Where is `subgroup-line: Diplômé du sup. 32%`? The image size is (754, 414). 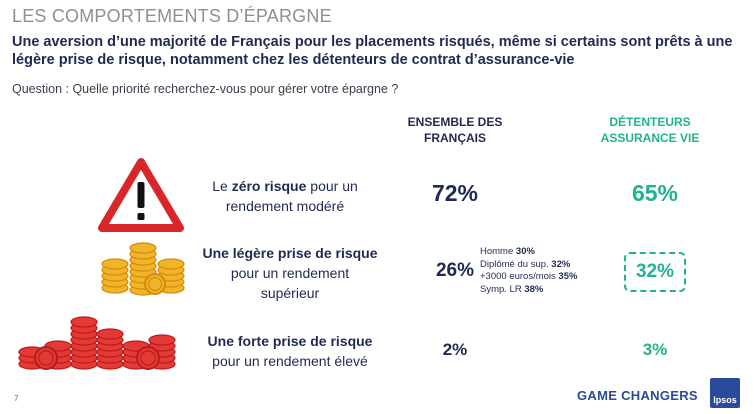 subgroup-line: Diplômé du sup. 32% is located at coordinates (525, 264).